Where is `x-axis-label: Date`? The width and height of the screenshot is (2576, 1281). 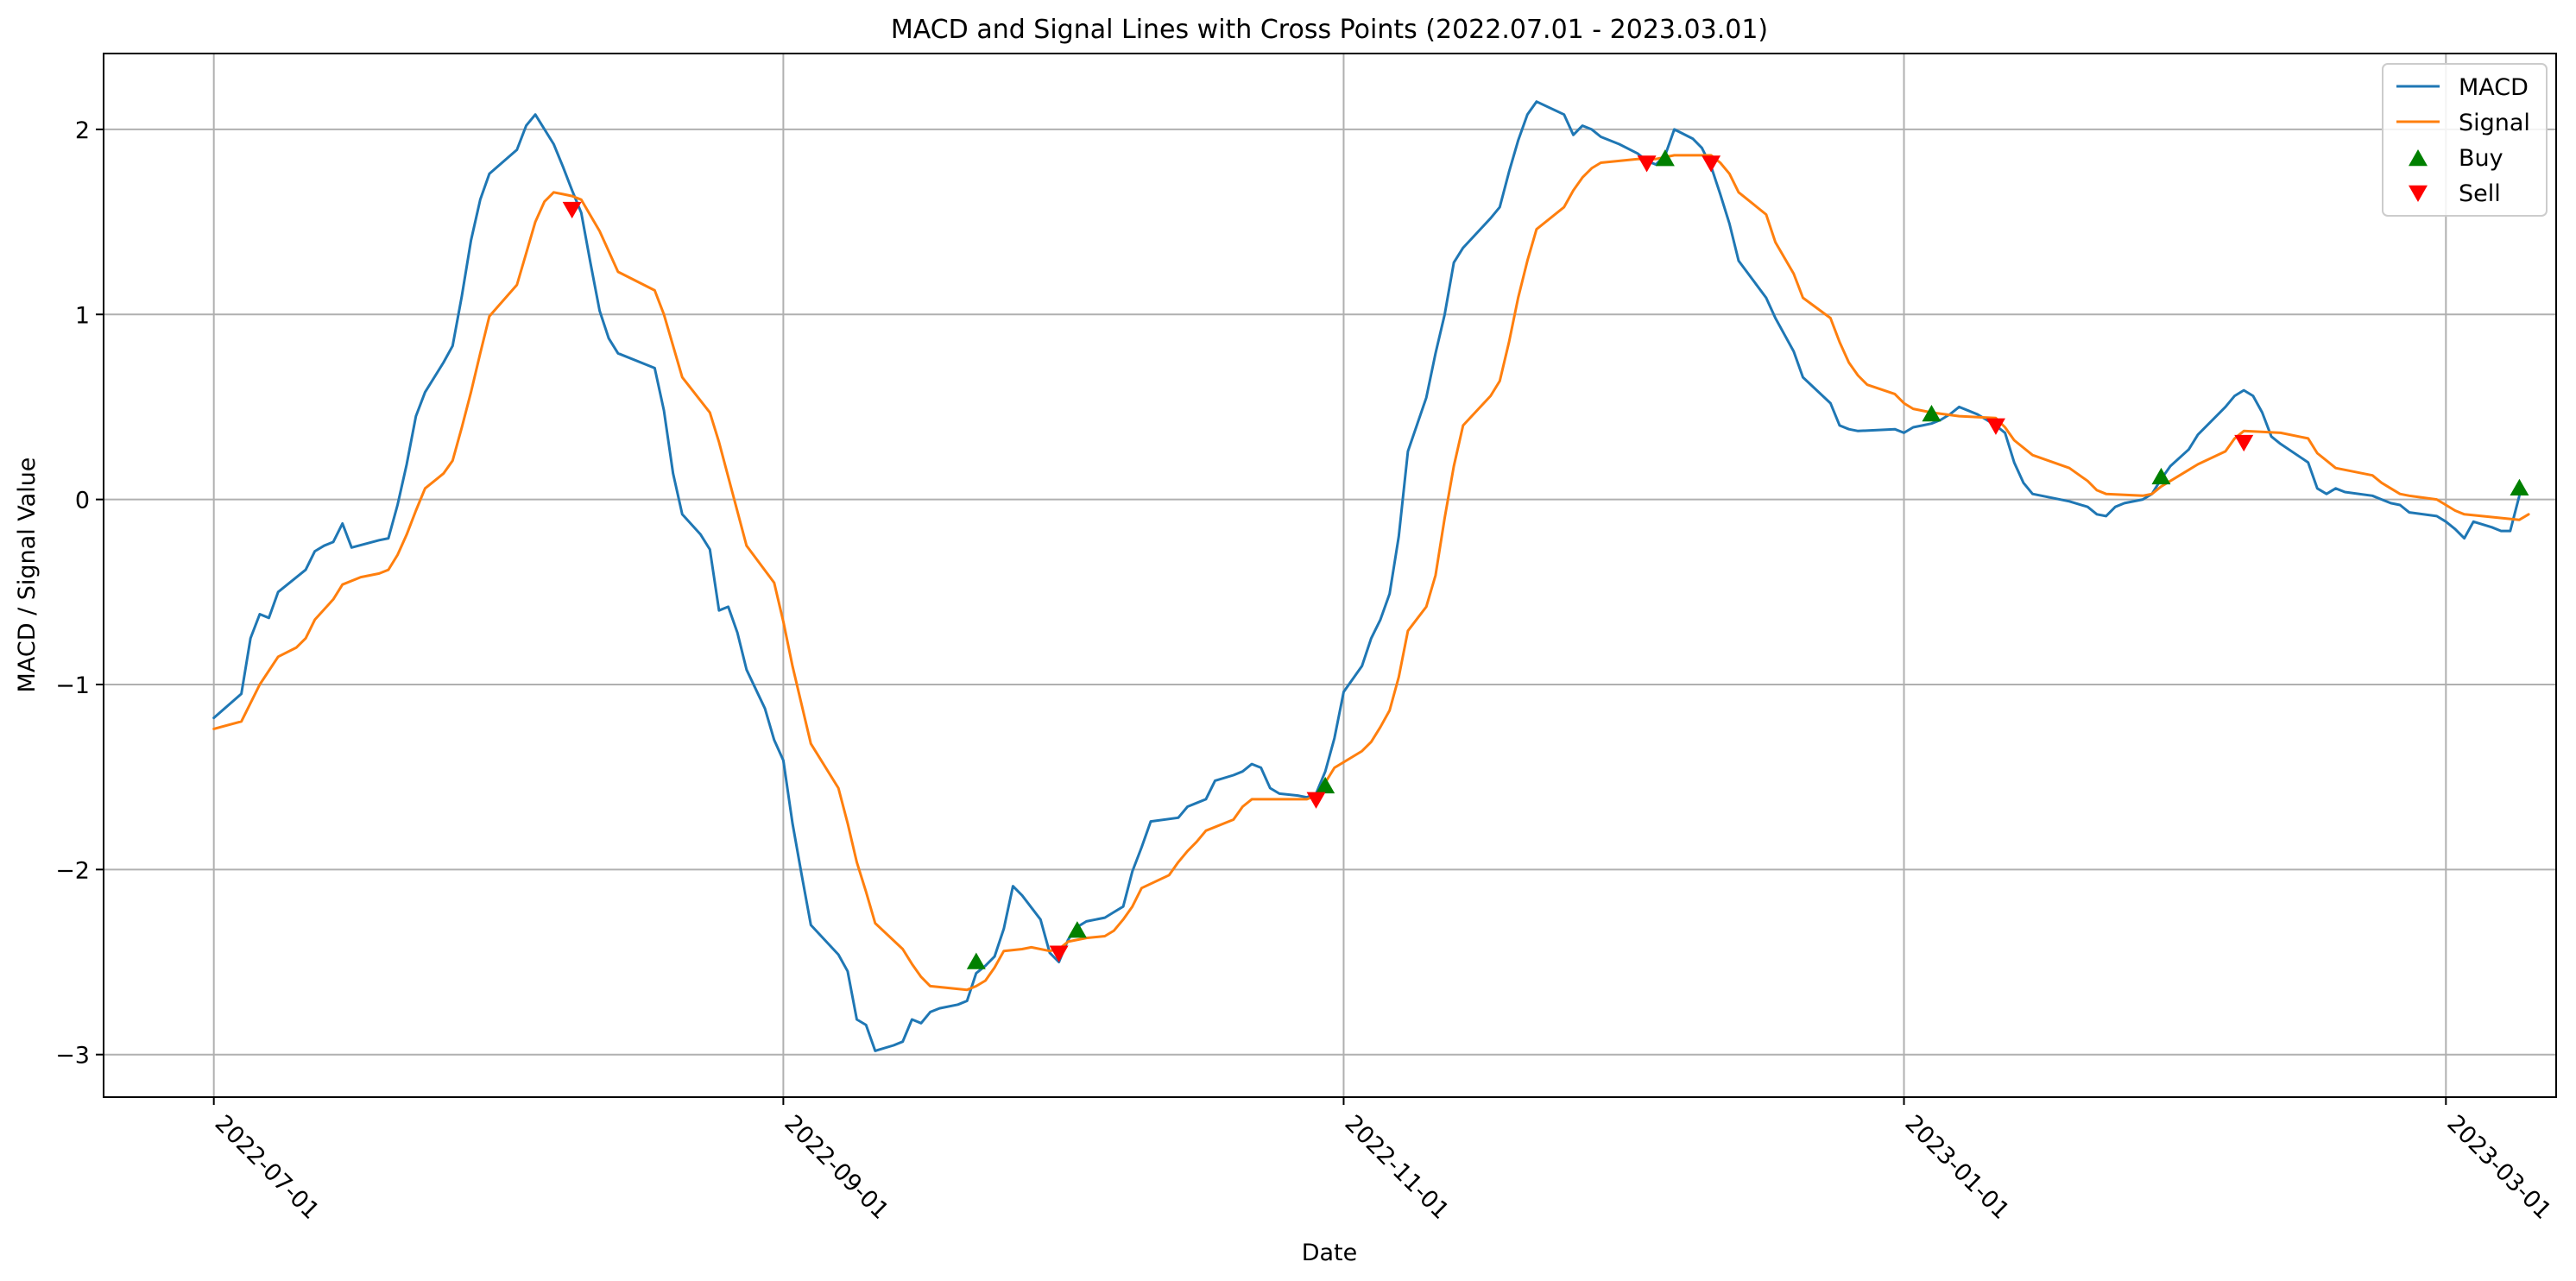 x-axis-label: Date is located at coordinates (1330, 1253).